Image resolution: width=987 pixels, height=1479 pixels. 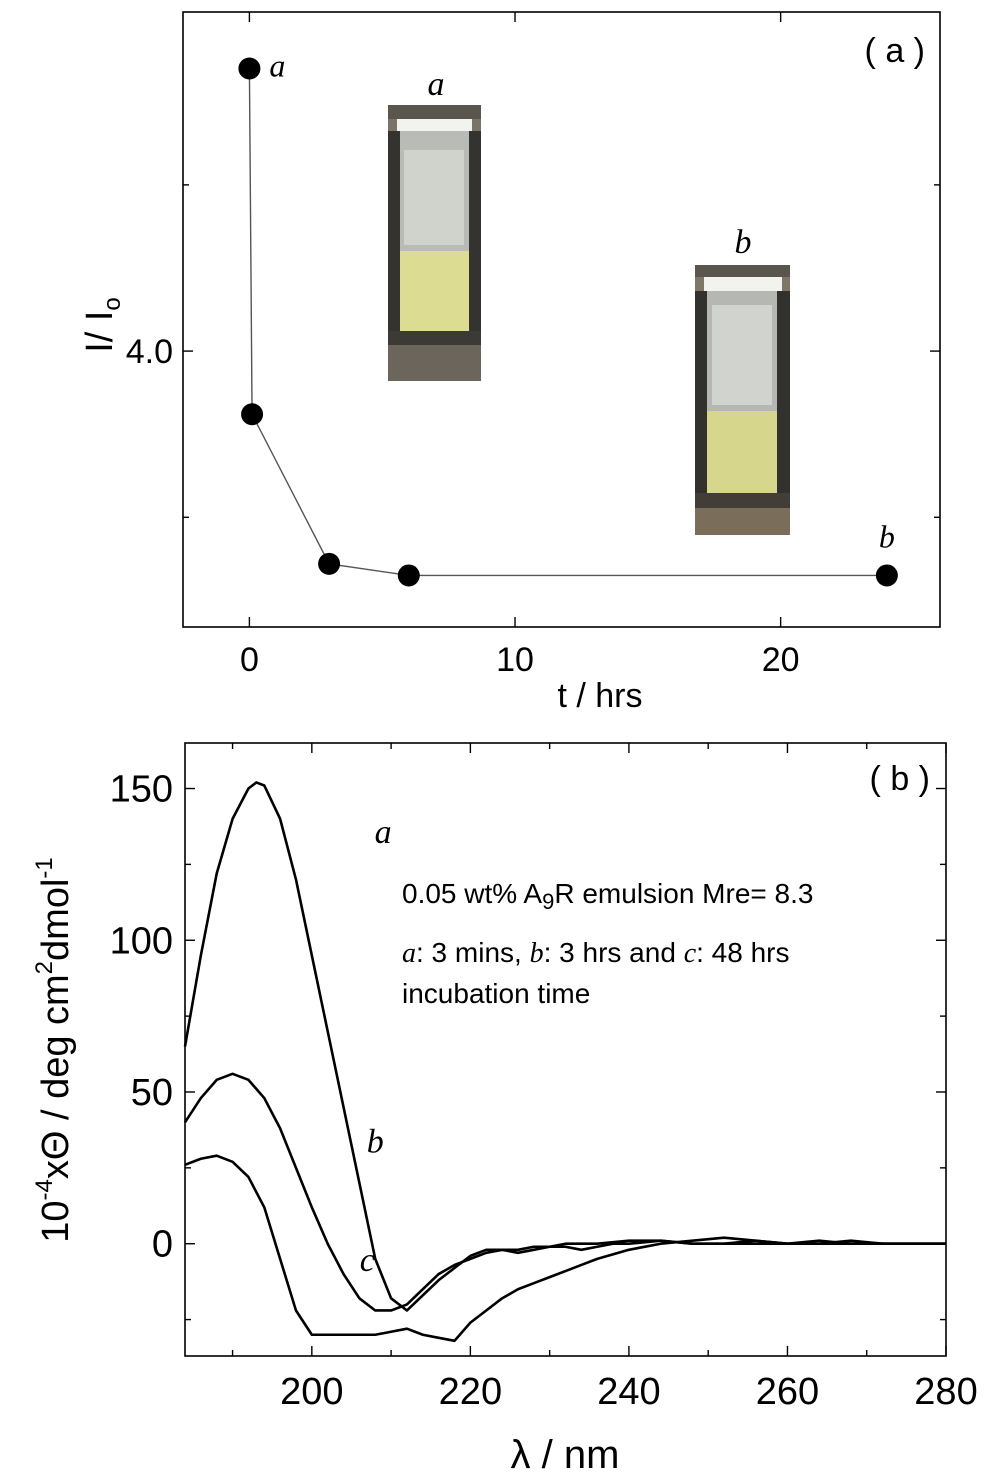 What do you see at coordinates (44, 867) in the screenshot?
I see `panel-b-ylabel-e3: -1` at bounding box center [44, 867].